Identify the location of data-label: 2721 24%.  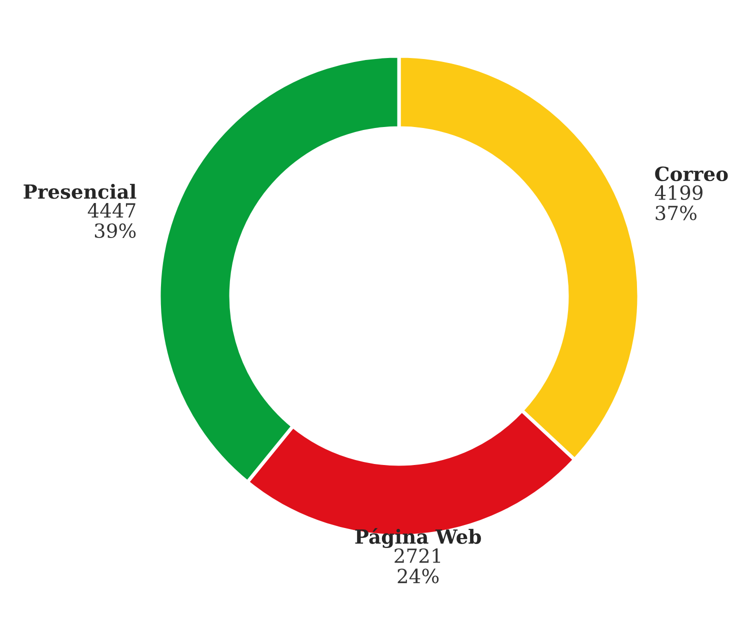
(417, 566).